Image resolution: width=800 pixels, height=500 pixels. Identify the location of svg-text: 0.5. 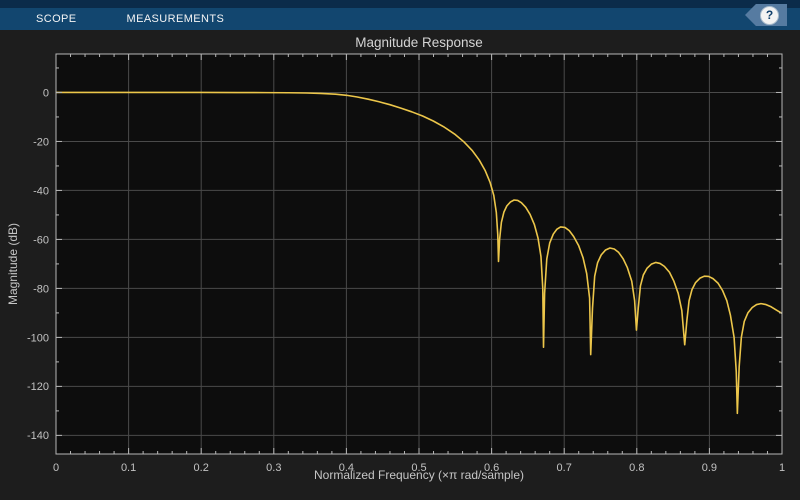
(418, 468).